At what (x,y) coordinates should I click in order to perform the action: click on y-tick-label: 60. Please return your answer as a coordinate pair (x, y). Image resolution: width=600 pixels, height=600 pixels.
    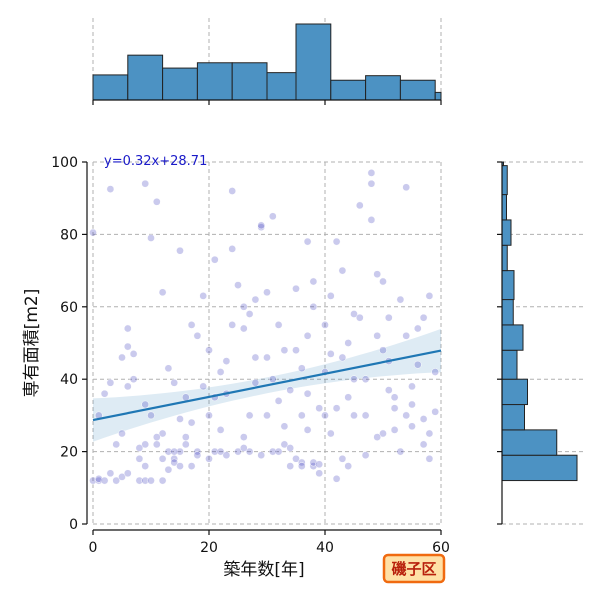
    Looking at the image, I should click on (69, 308).